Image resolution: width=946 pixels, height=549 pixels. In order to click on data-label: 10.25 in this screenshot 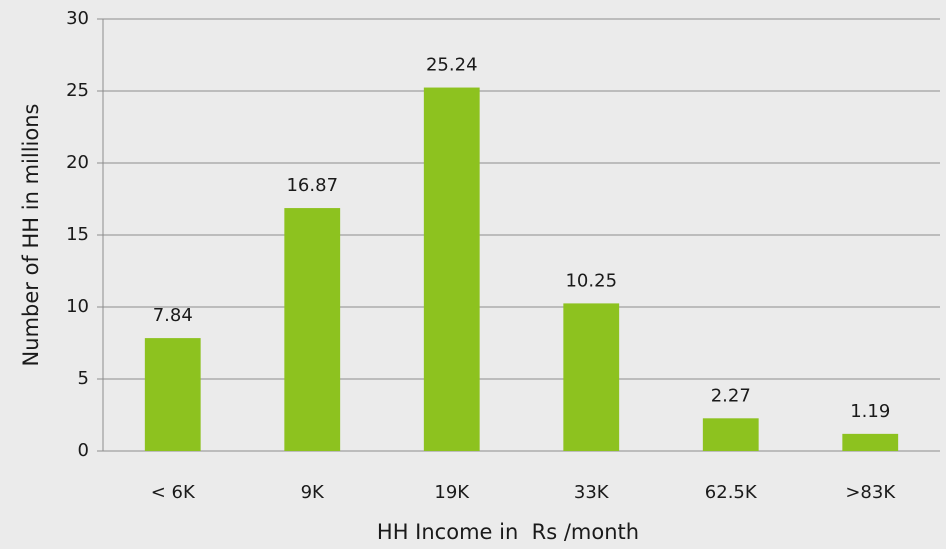, I will do `click(591, 280)`.